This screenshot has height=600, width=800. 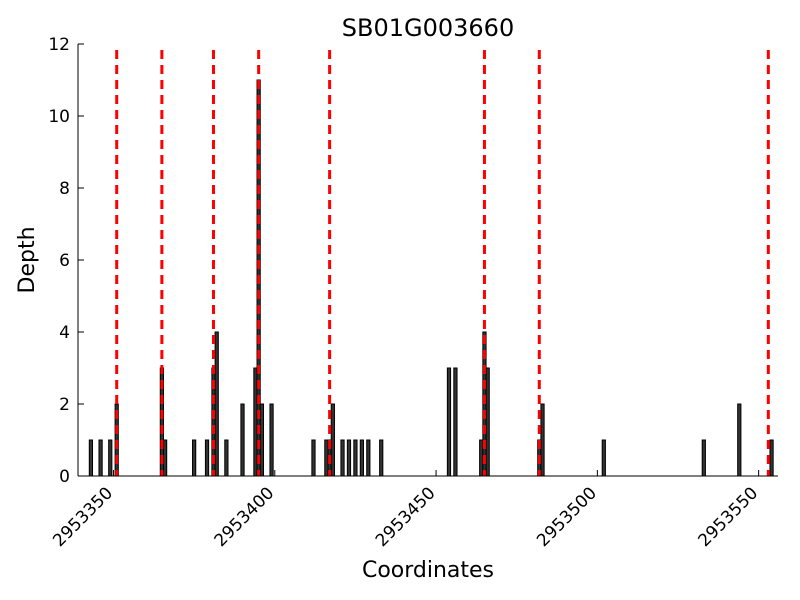 What do you see at coordinates (59, 117) in the screenshot?
I see `y-tick-label: 10` at bounding box center [59, 117].